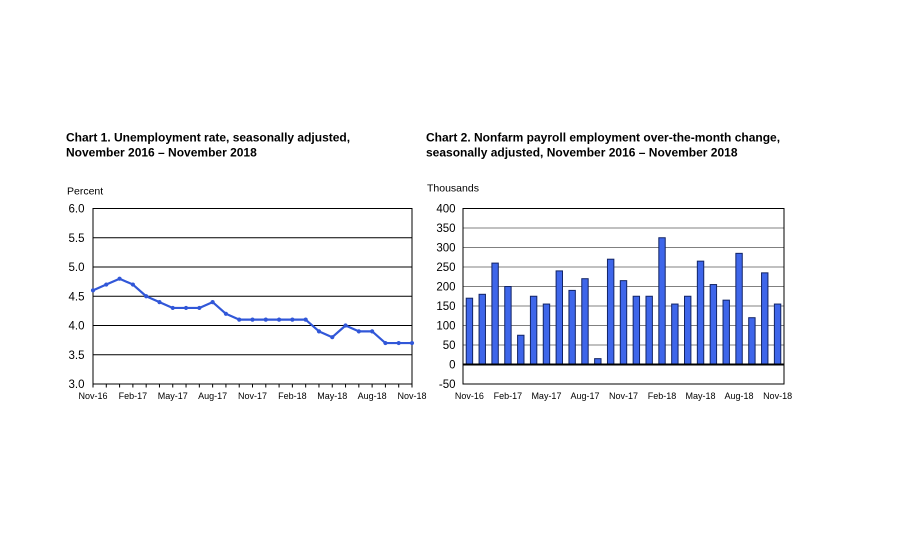 Image resolution: width=900 pixels, height=555 pixels. Describe the element at coordinates (445, 288) in the screenshot. I see `svg-text: 200` at that location.